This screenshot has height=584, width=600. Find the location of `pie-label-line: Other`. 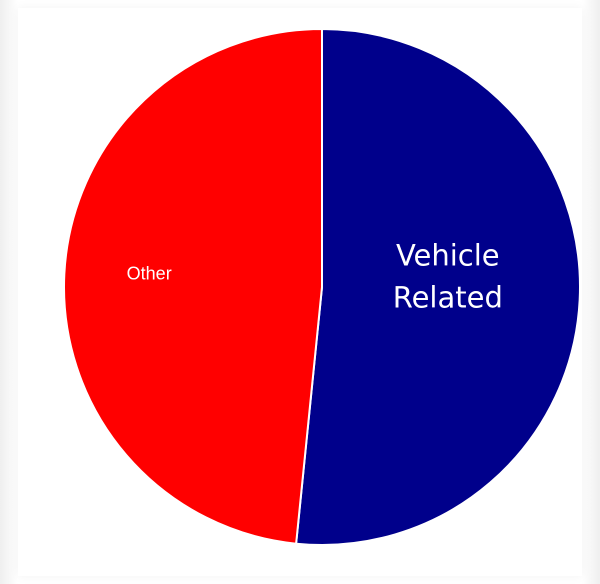

pie-label-line: Other is located at coordinates (149, 273).